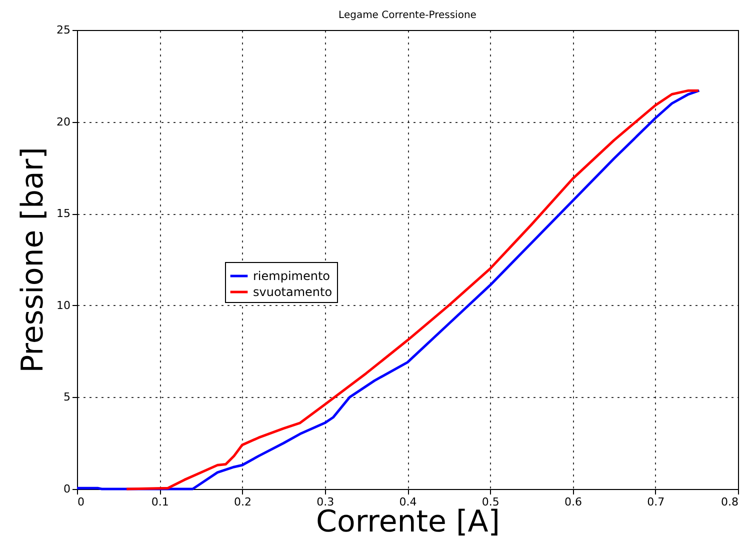 This screenshot has height=536, width=744. I want to click on y-tick-label: 0, so click(67, 489).